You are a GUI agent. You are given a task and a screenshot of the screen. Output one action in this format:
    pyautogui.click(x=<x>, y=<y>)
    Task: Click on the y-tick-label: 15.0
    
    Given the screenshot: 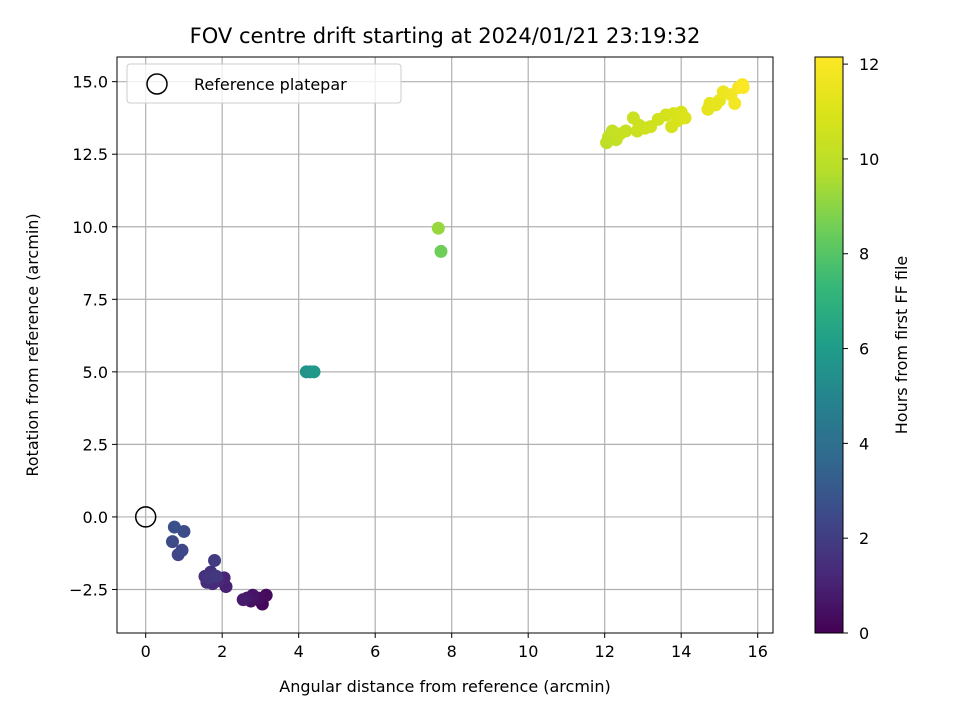 What is the action you would take?
    pyautogui.click(x=90, y=82)
    